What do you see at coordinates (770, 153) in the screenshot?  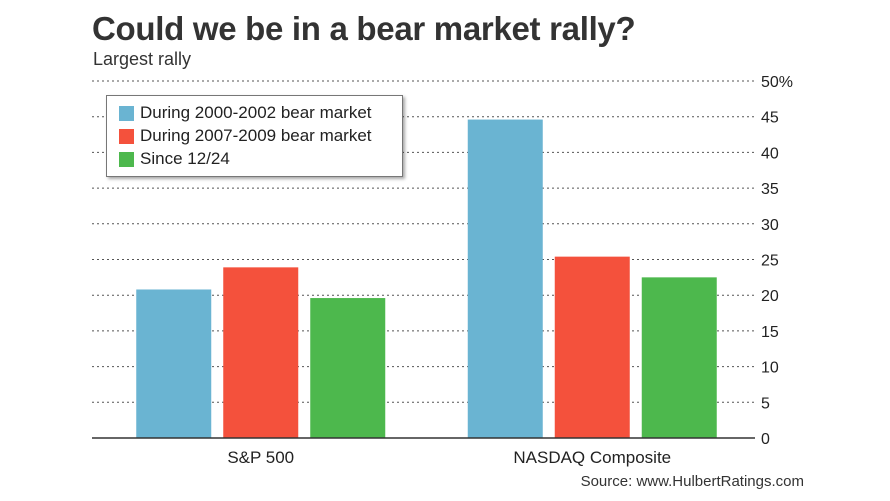 I see `y-tick-label: 40` at bounding box center [770, 153].